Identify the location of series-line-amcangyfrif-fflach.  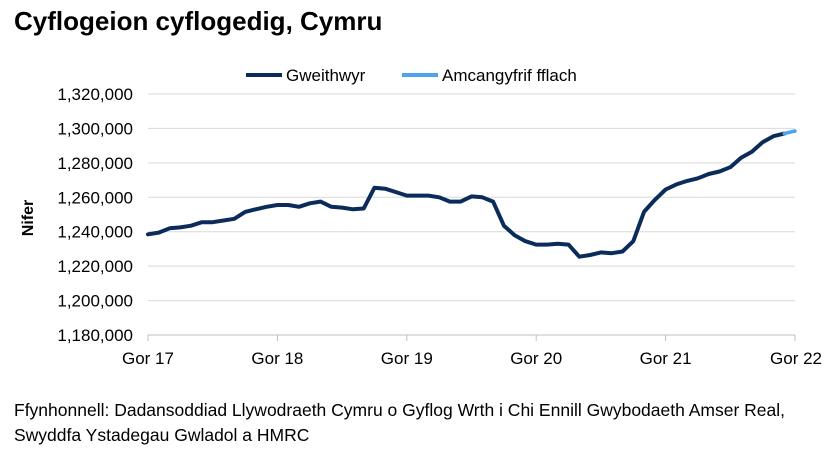
(789, 132).